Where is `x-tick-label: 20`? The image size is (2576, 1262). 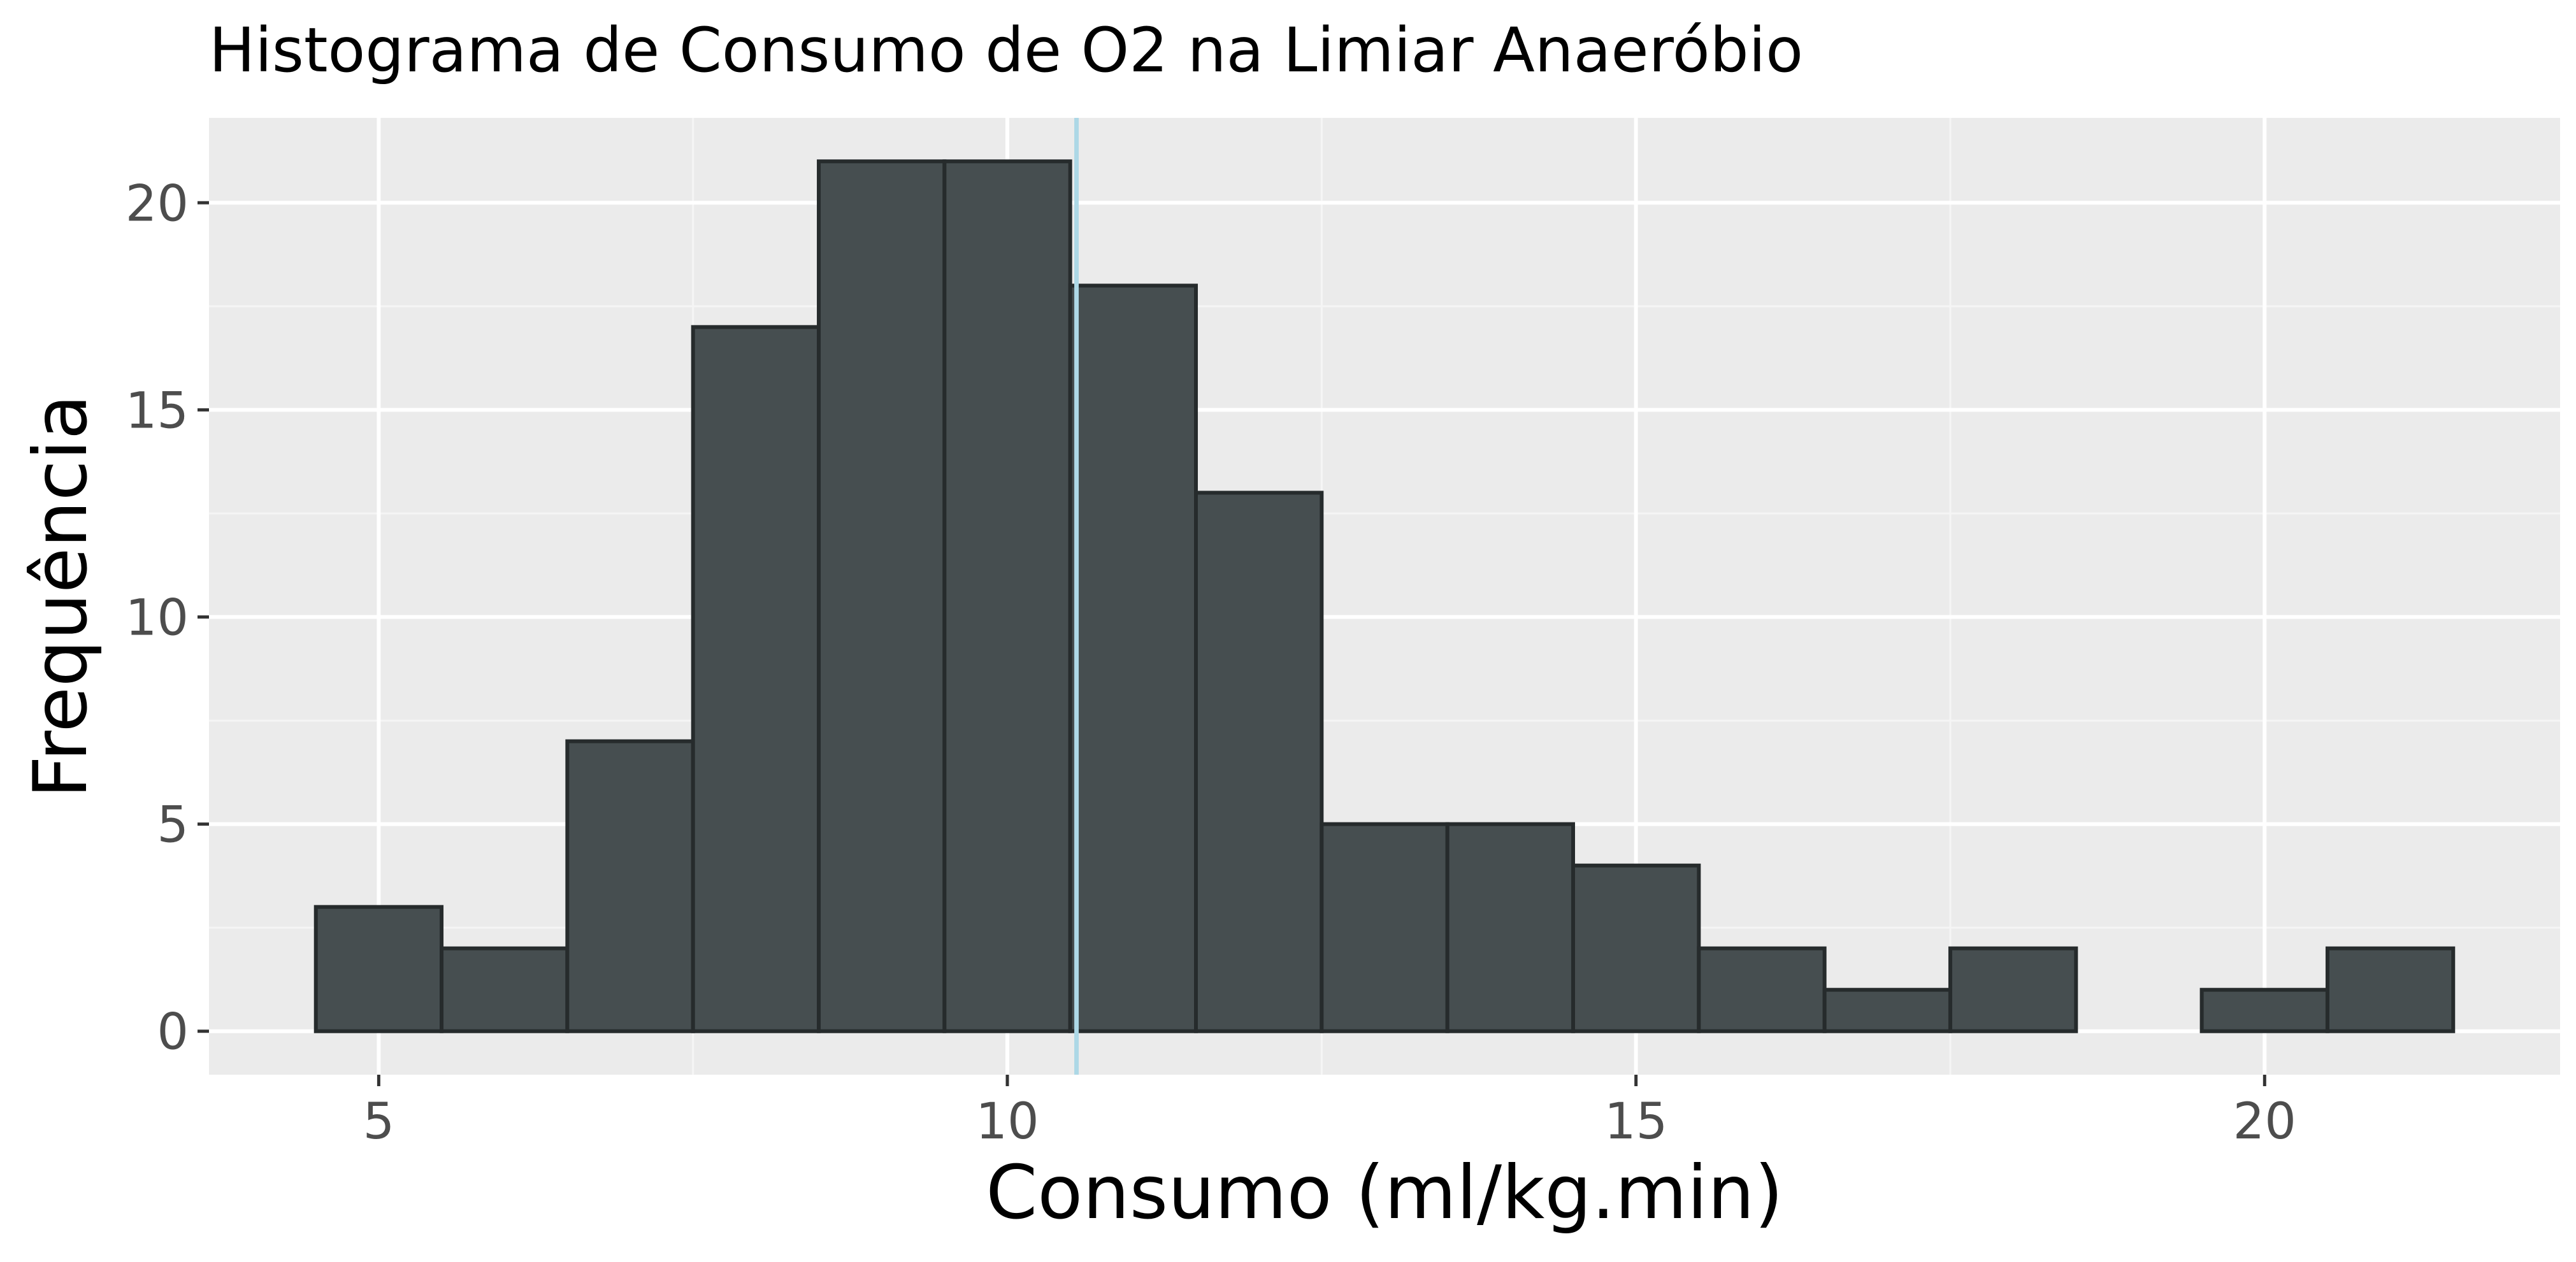
x-tick-label: 20 is located at coordinates (2264, 1122).